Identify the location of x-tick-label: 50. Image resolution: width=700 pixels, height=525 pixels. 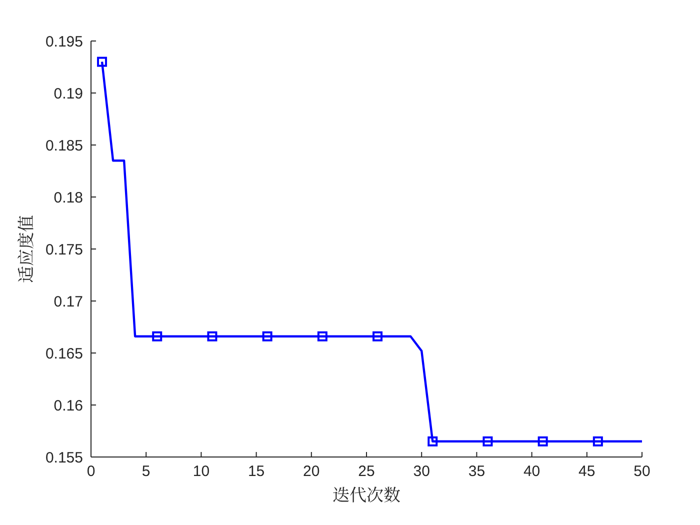
(642, 471).